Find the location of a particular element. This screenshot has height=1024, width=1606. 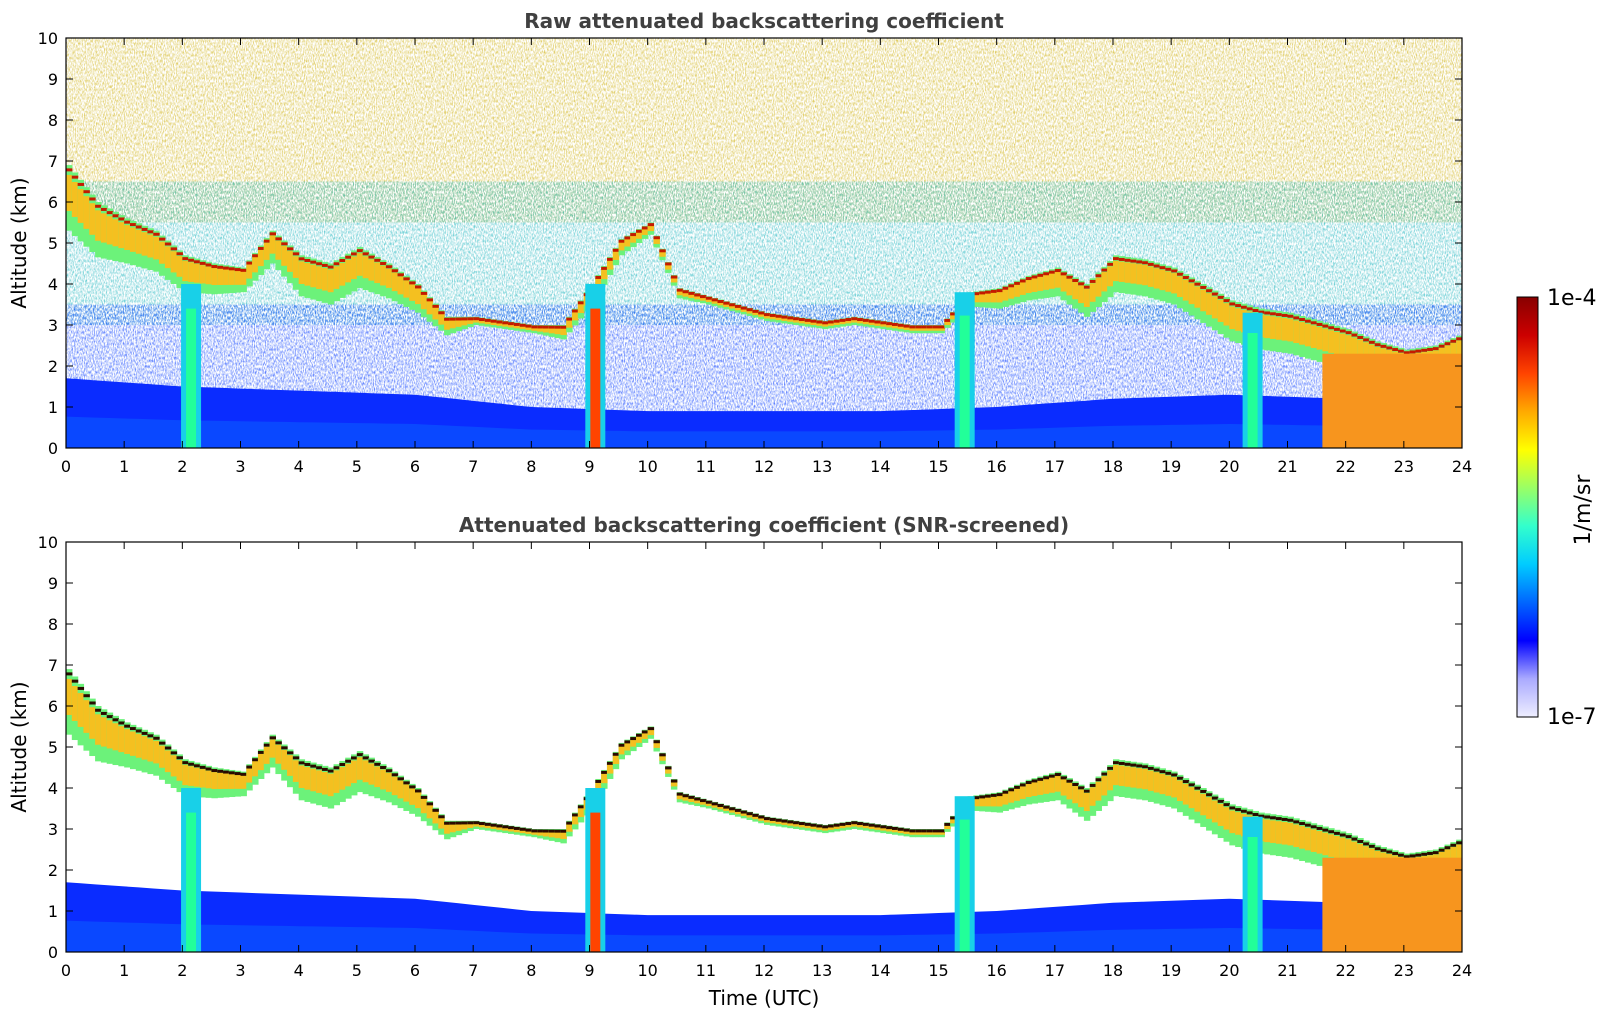

x-tick-label: 6 is located at coordinates (415, 466).